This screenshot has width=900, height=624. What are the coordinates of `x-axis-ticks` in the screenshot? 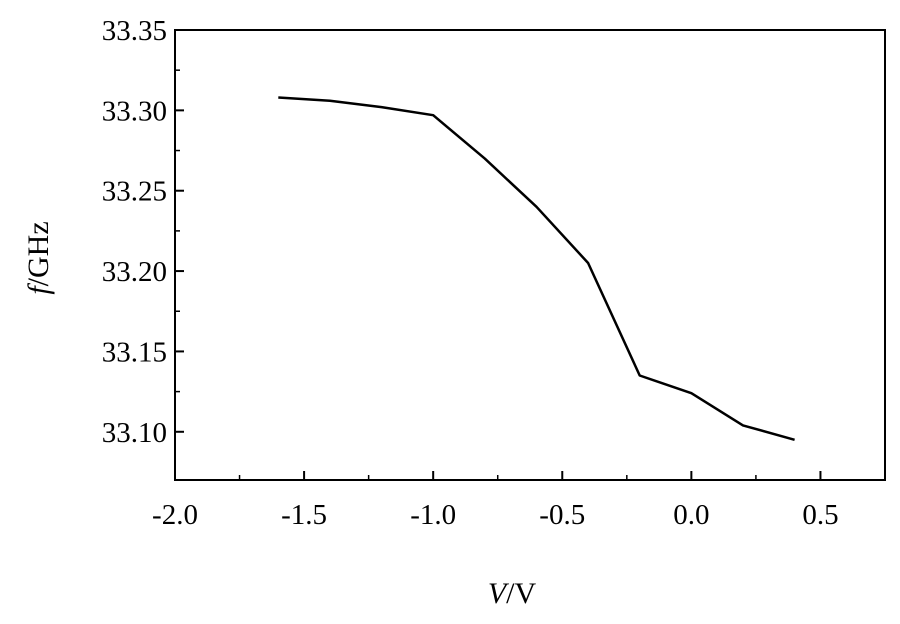 It's located at (498, 475).